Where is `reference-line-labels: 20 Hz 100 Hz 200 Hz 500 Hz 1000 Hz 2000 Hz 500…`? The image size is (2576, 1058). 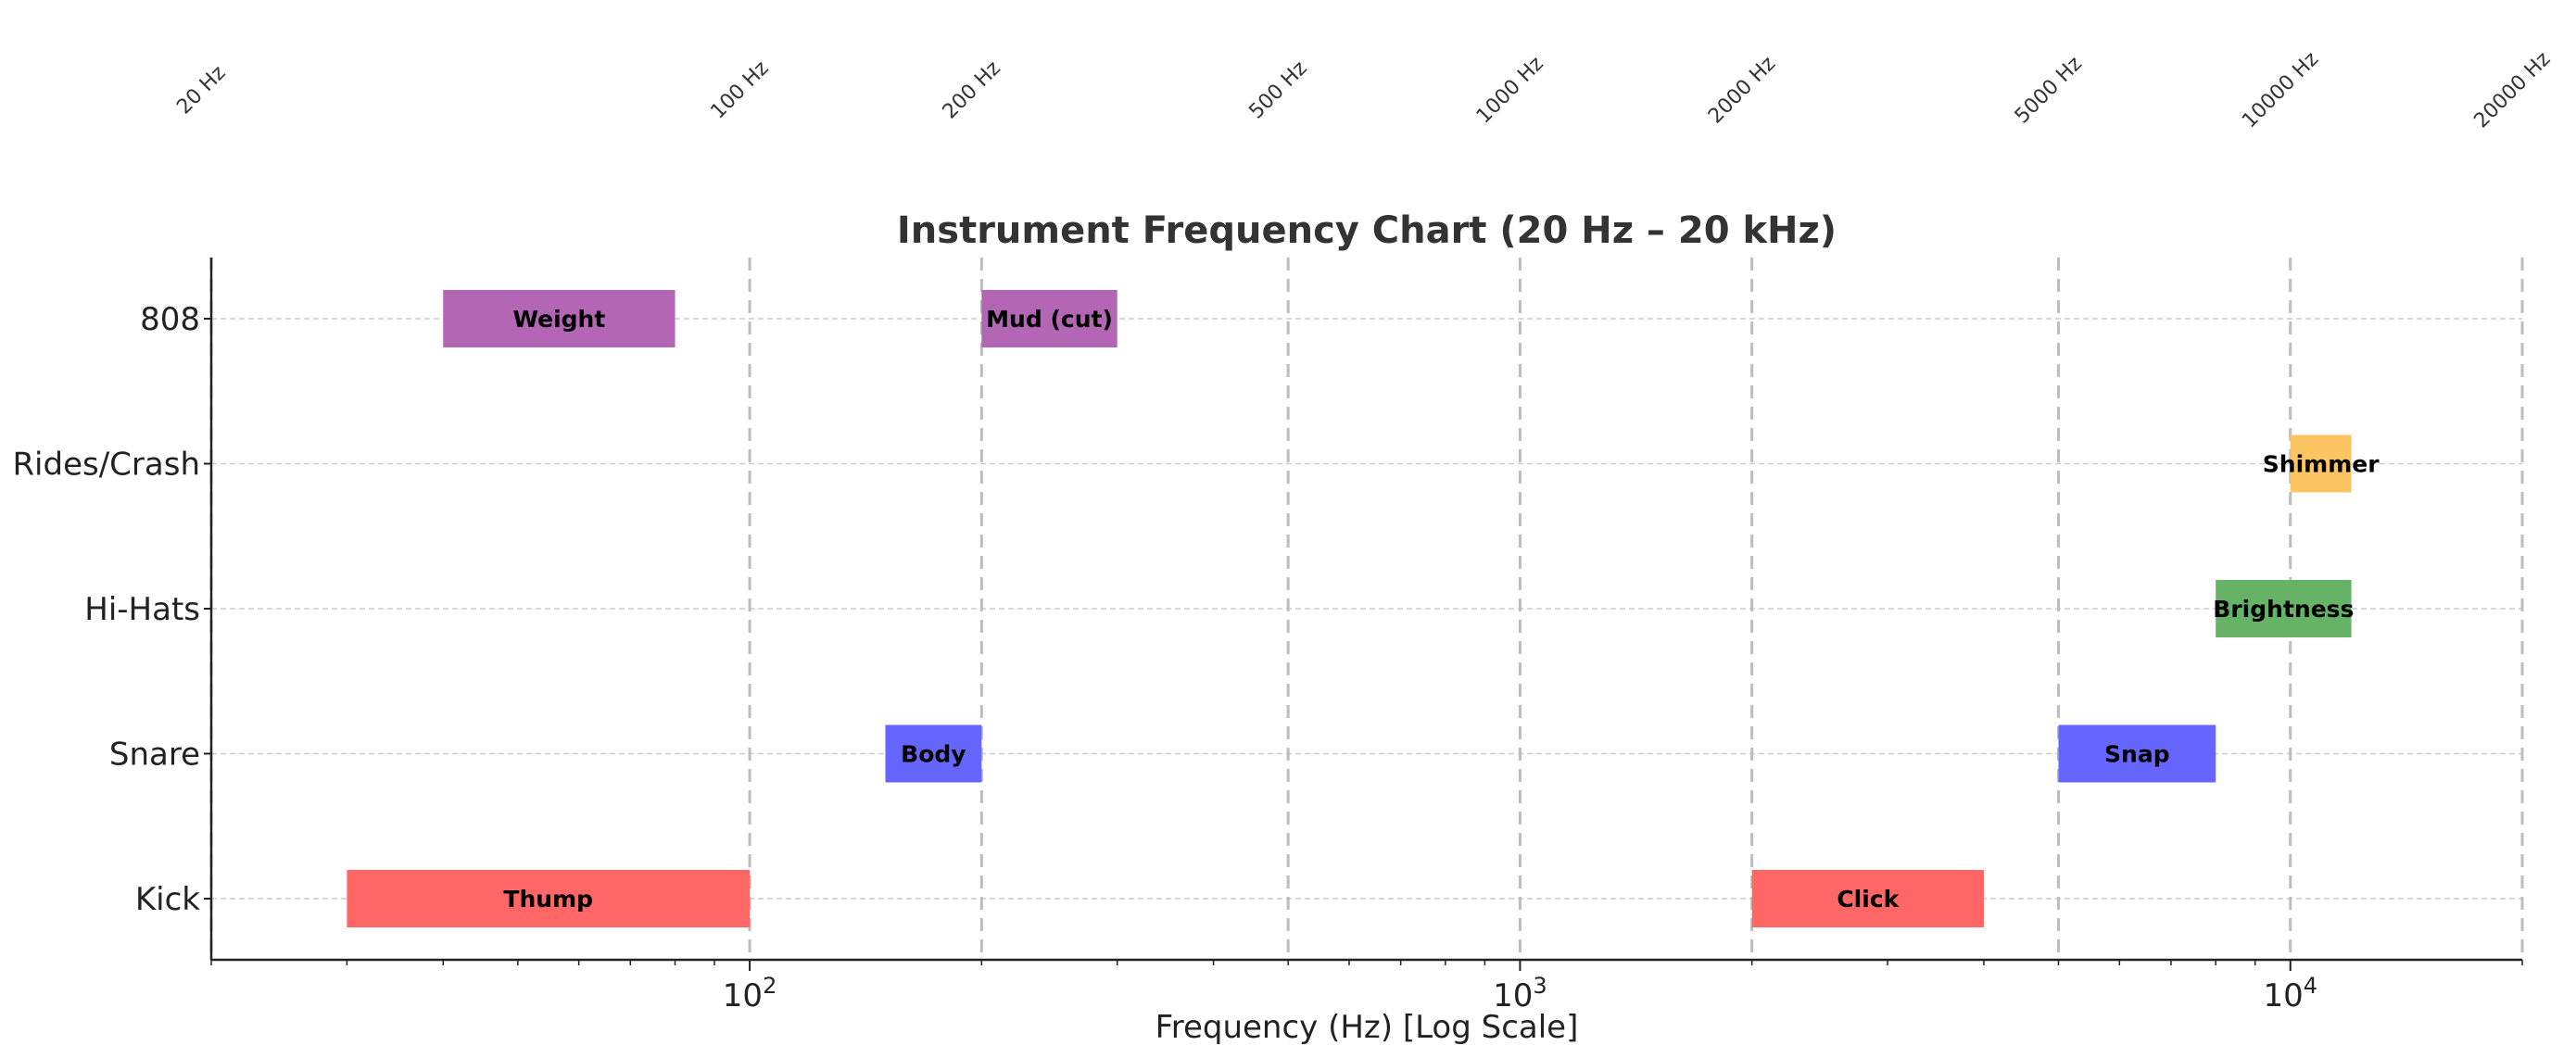
reference-line-labels: 20 Hz 100 Hz 200 Hz 500 Hz 1000 Hz 2000 Hz 500… is located at coordinates (1364, 89).